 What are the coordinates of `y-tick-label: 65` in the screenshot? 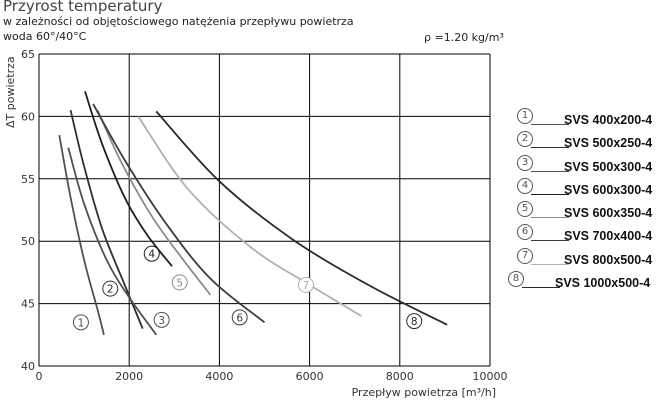 It's located at (28, 54).